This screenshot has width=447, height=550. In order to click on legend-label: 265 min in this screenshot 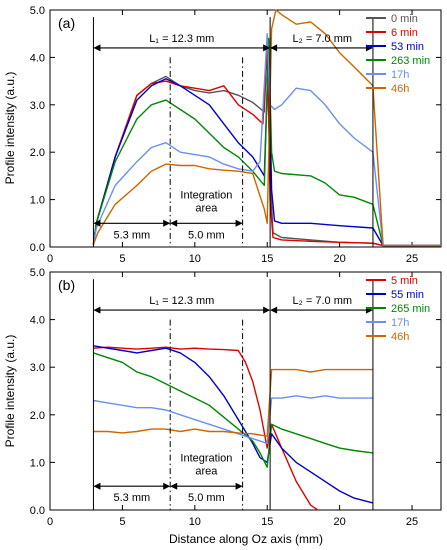, I will do `click(410, 309)`.